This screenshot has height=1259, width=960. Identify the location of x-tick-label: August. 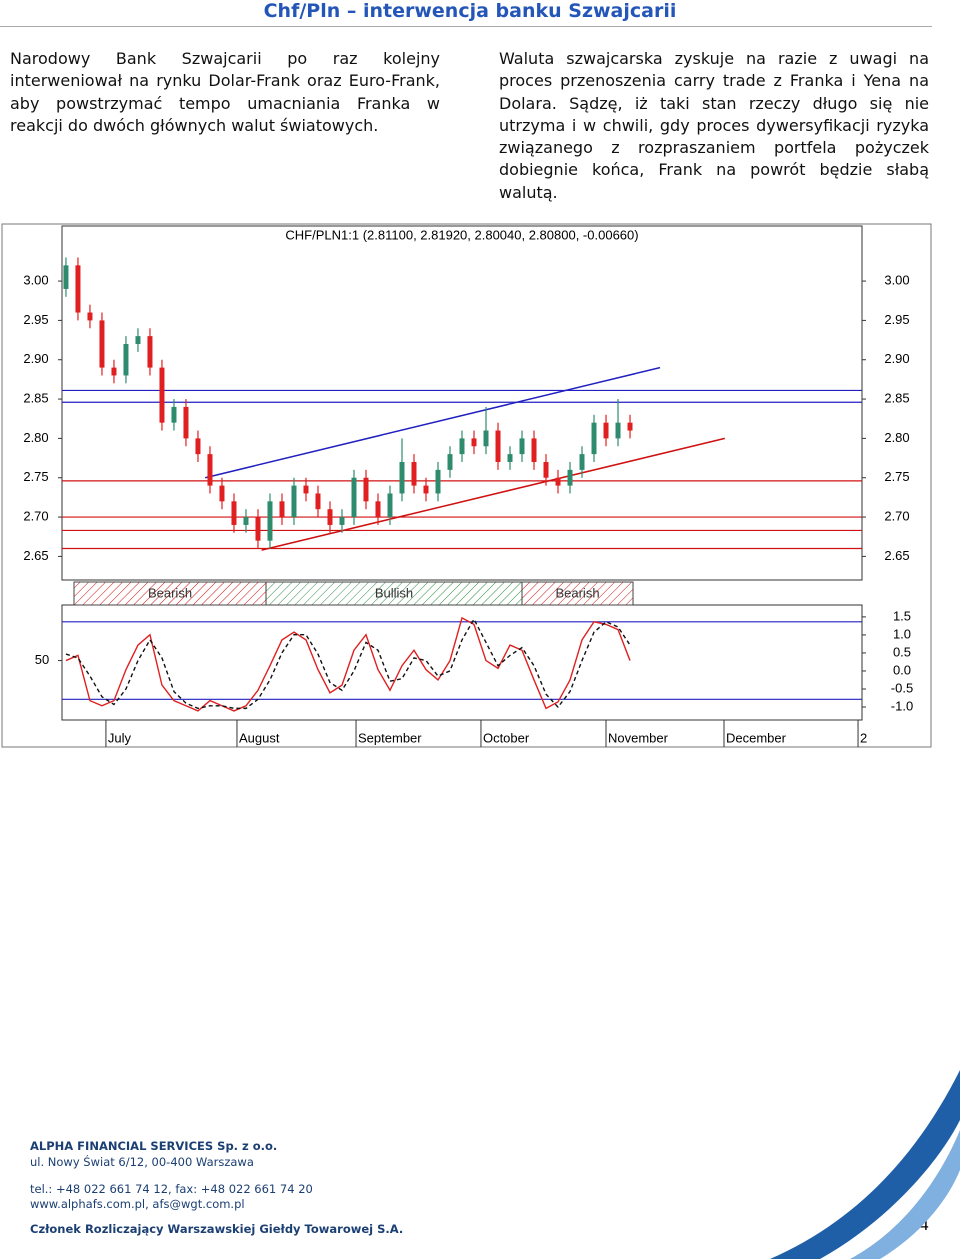
(259, 737).